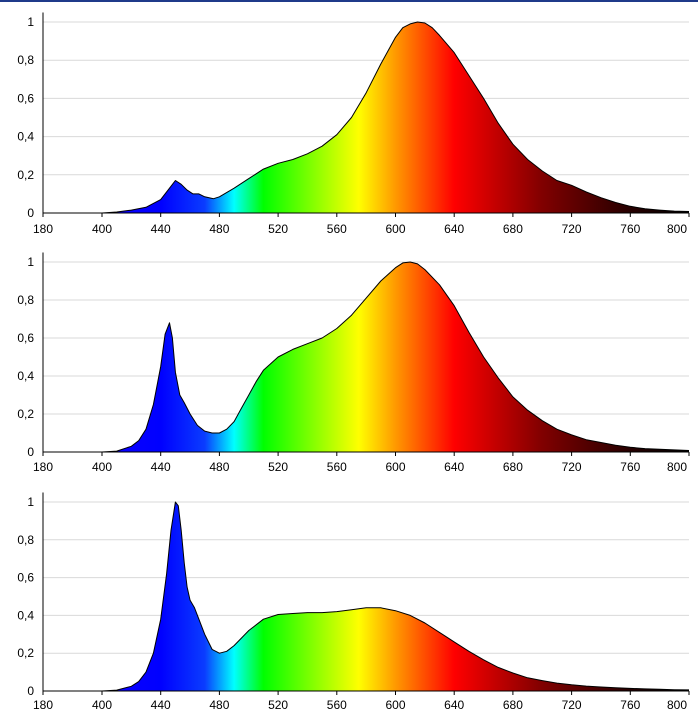 The width and height of the screenshot is (698, 715). I want to click on top-border-rule, so click(349, 1).